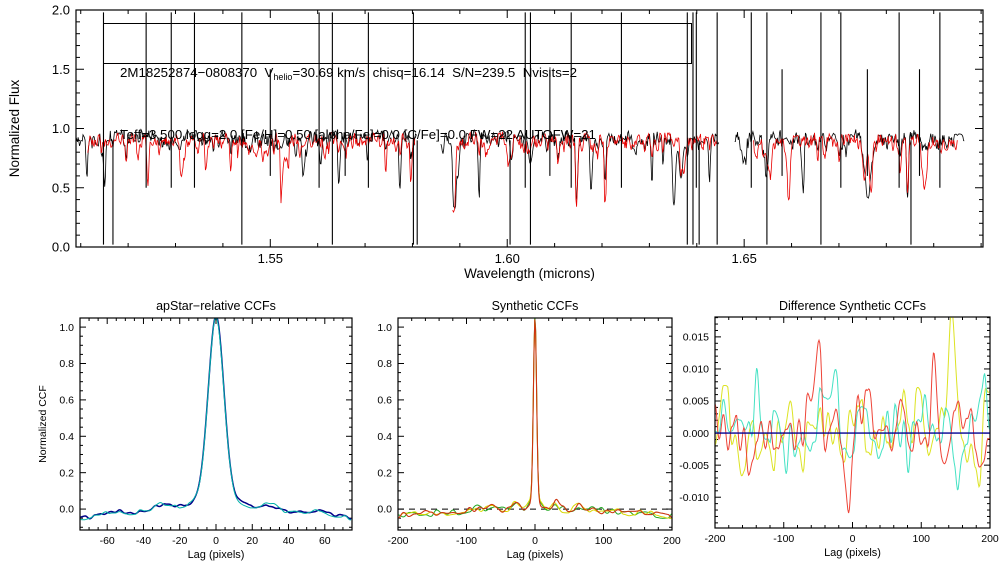 This screenshot has height=576, width=1008. What do you see at coordinates (43, 424) in the screenshot?
I see `y-axis-label: Normalized CCF` at bounding box center [43, 424].